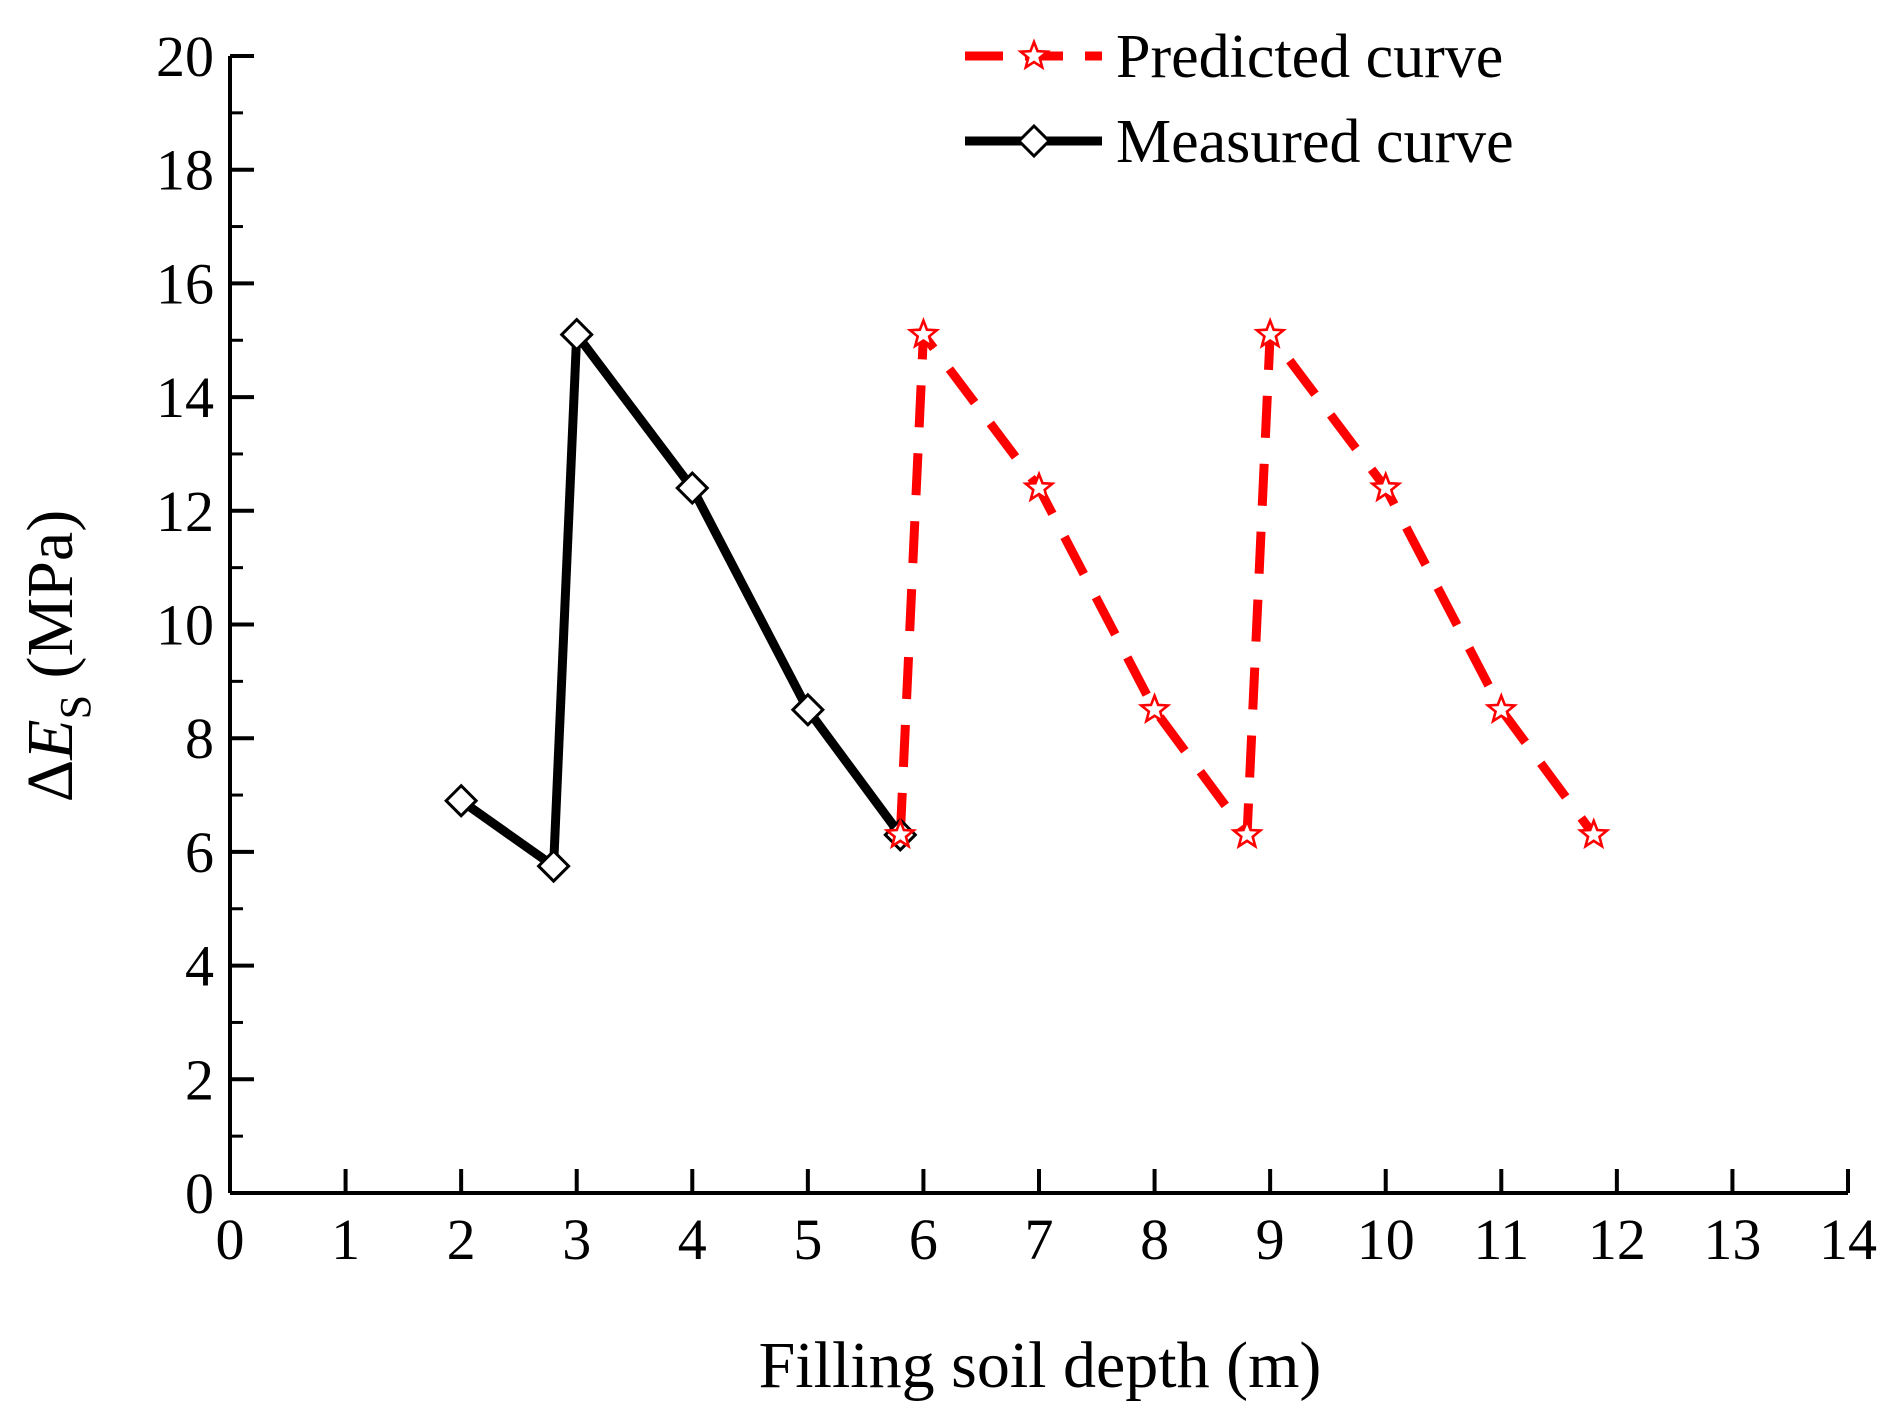 Image resolution: width=1879 pixels, height=1414 pixels. Describe the element at coordinates (50, 602) in the screenshot. I see `y-title-unit: (MPa)` at that location.